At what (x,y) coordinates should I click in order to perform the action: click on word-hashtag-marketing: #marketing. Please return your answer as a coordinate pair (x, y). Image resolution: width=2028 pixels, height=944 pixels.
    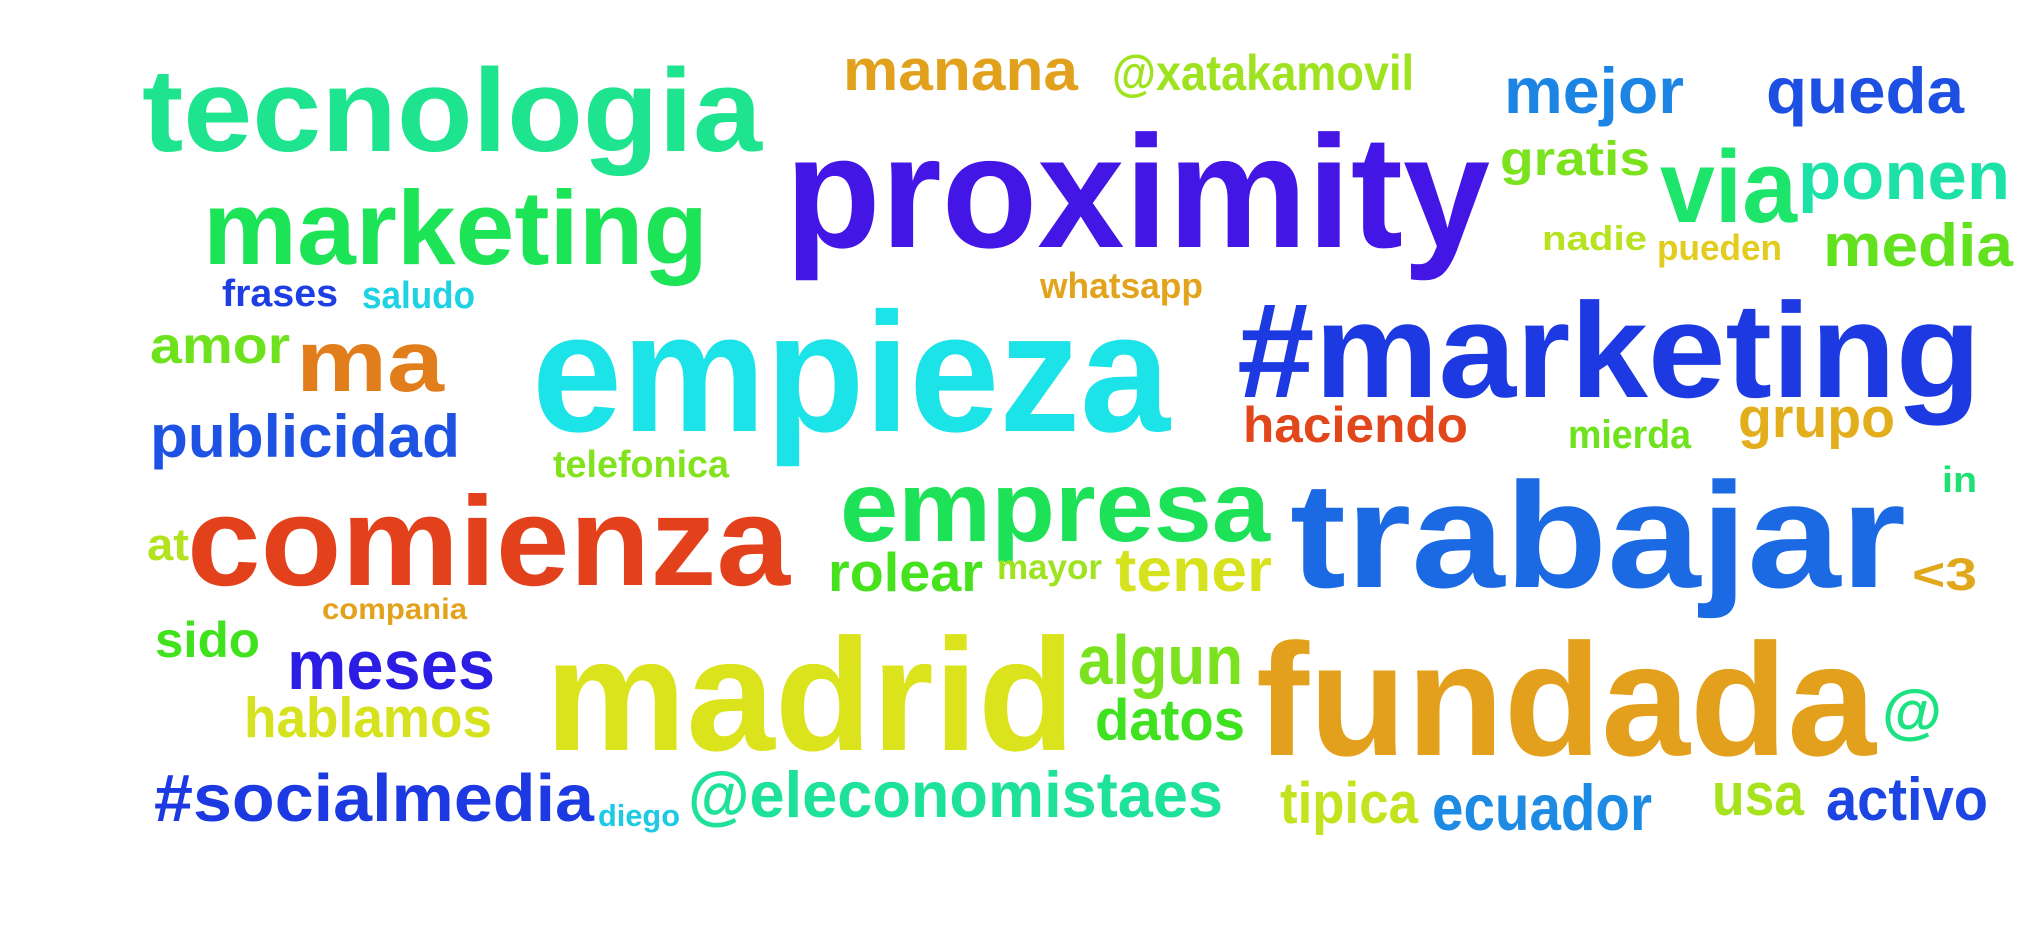
    Looking at the image, I should click on (1609, 350).